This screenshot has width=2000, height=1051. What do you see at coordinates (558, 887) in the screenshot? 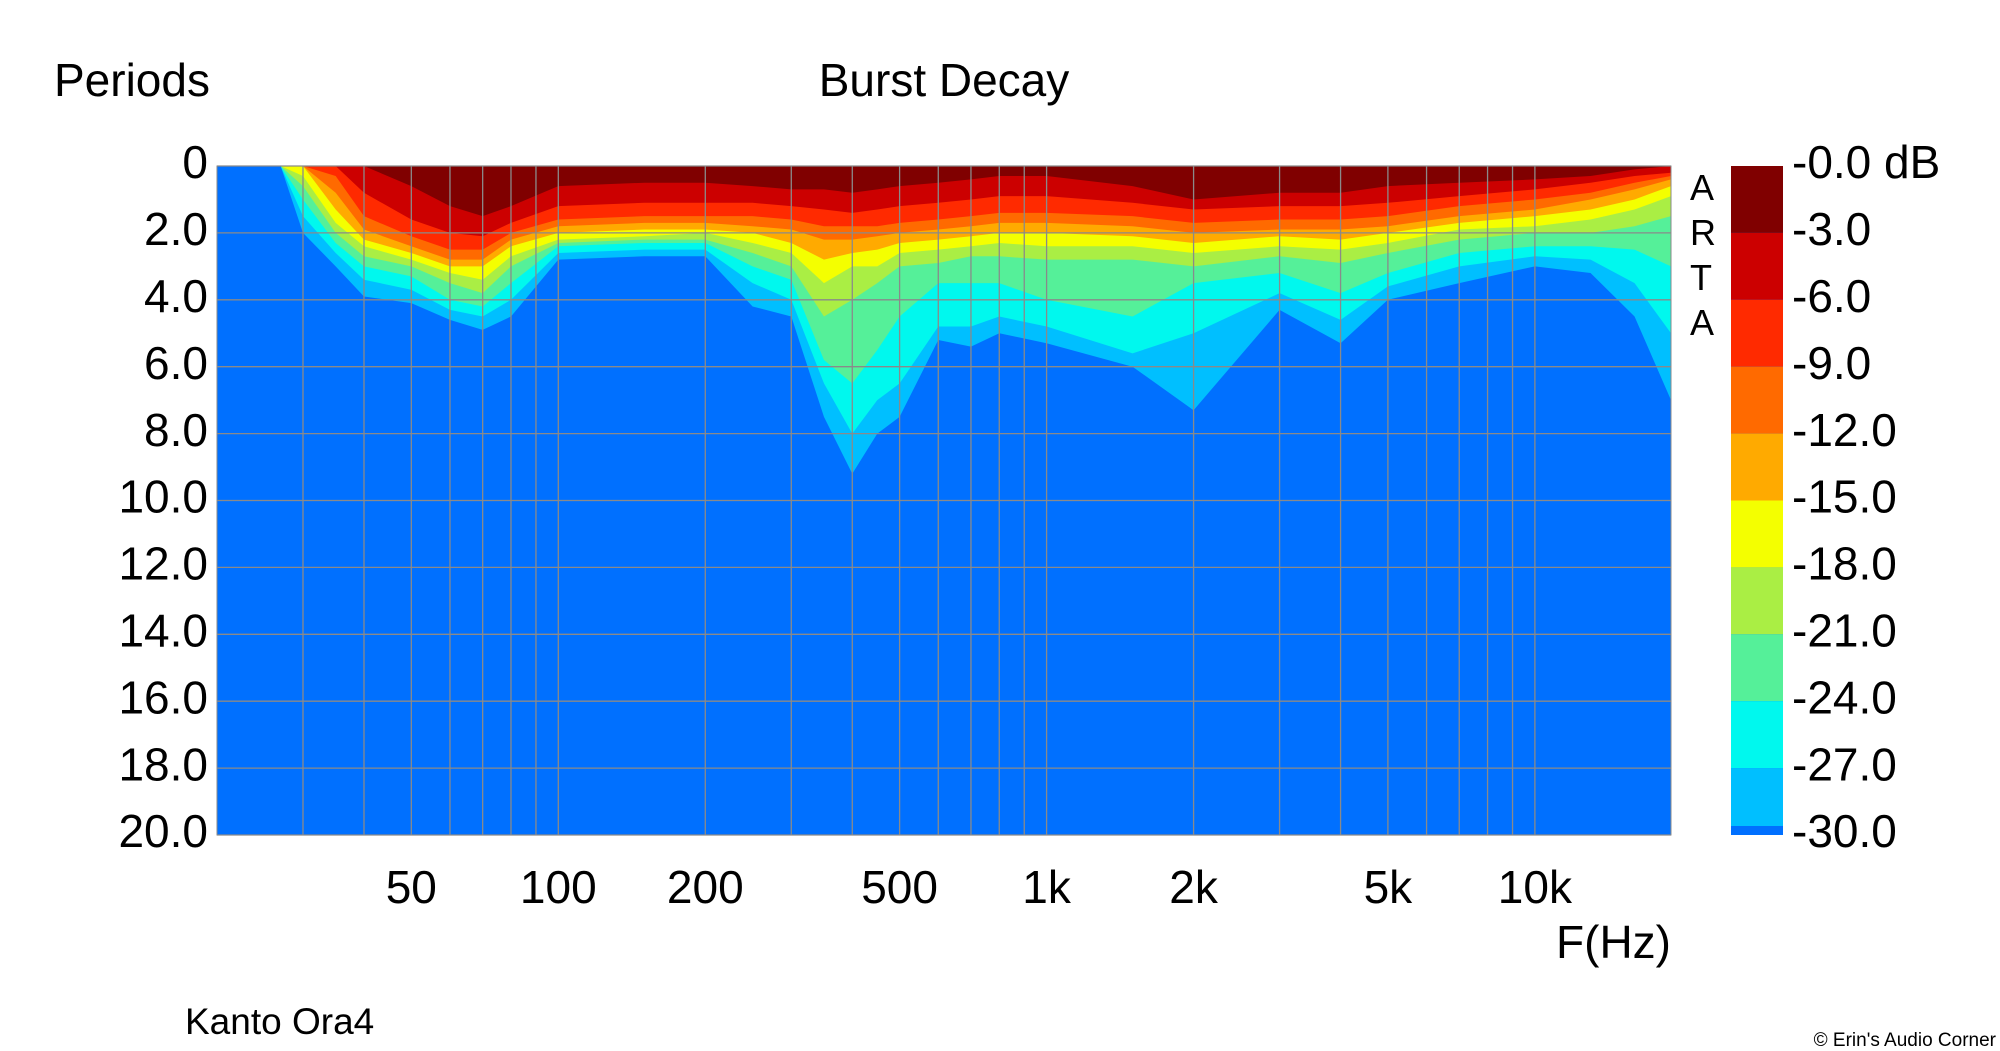
I see `x-tick-label: 100` at bounding box center [558, 887].